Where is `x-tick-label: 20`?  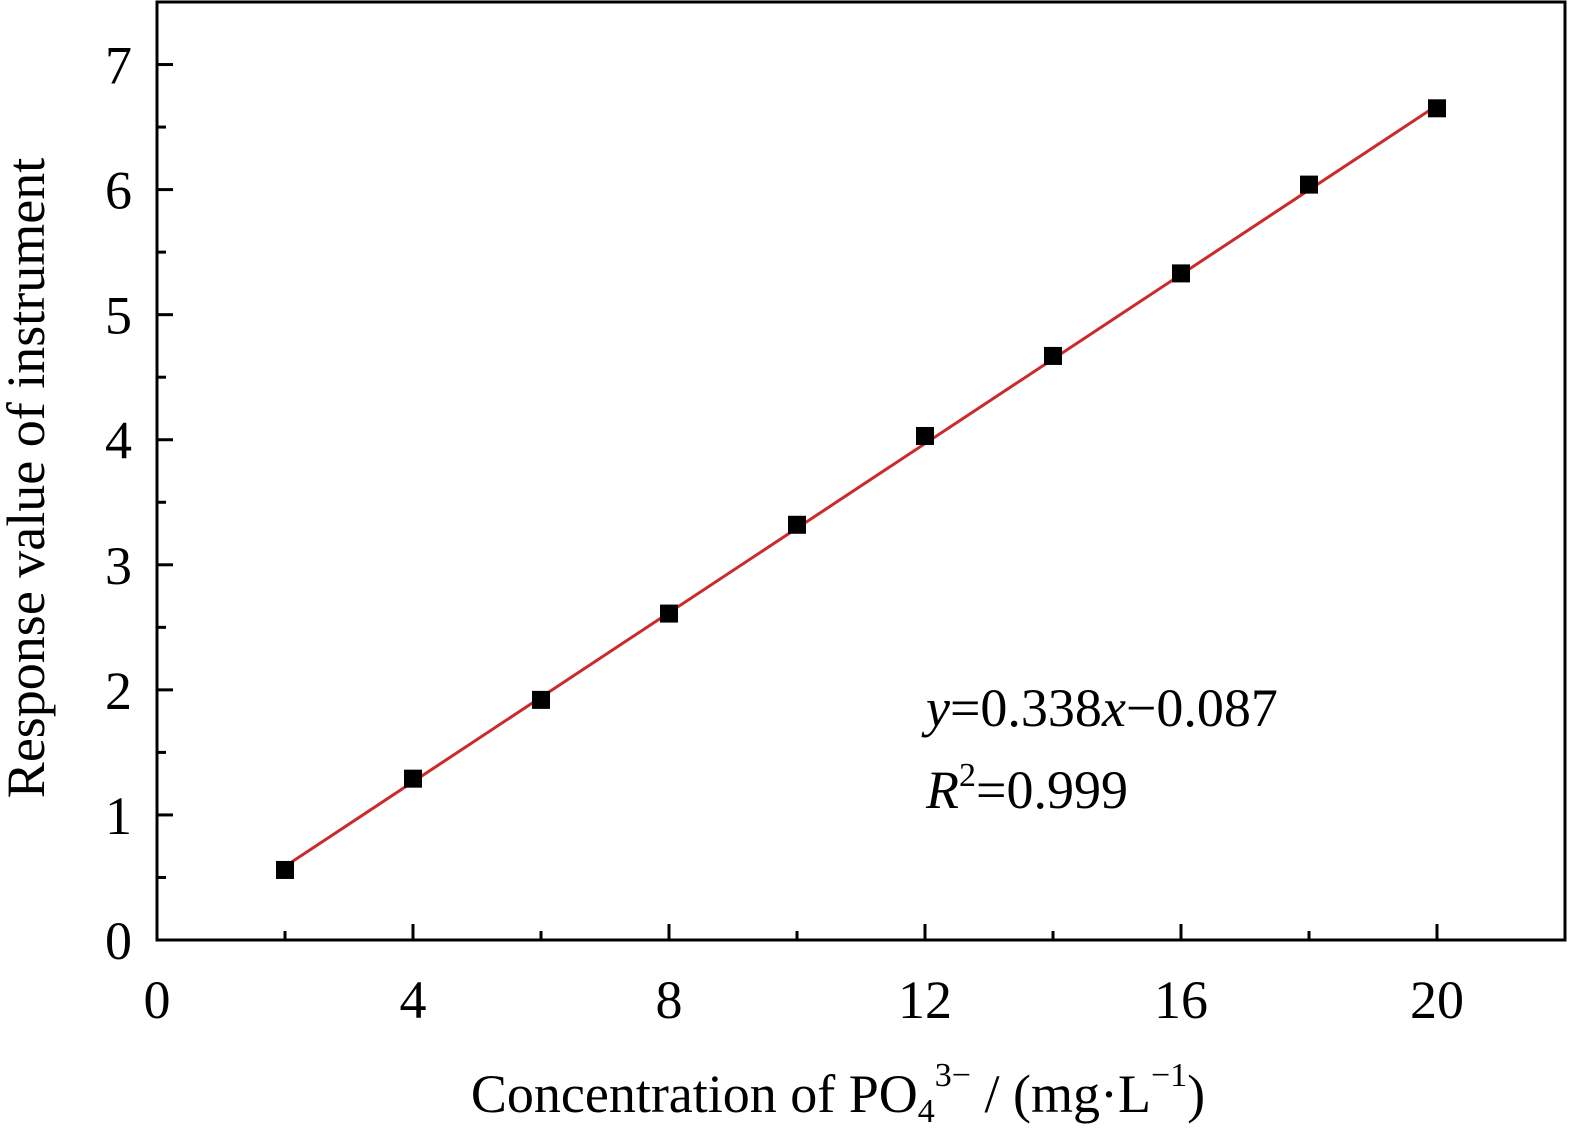
x-tick-label: 20 is located at coordinates (1437, 1000).